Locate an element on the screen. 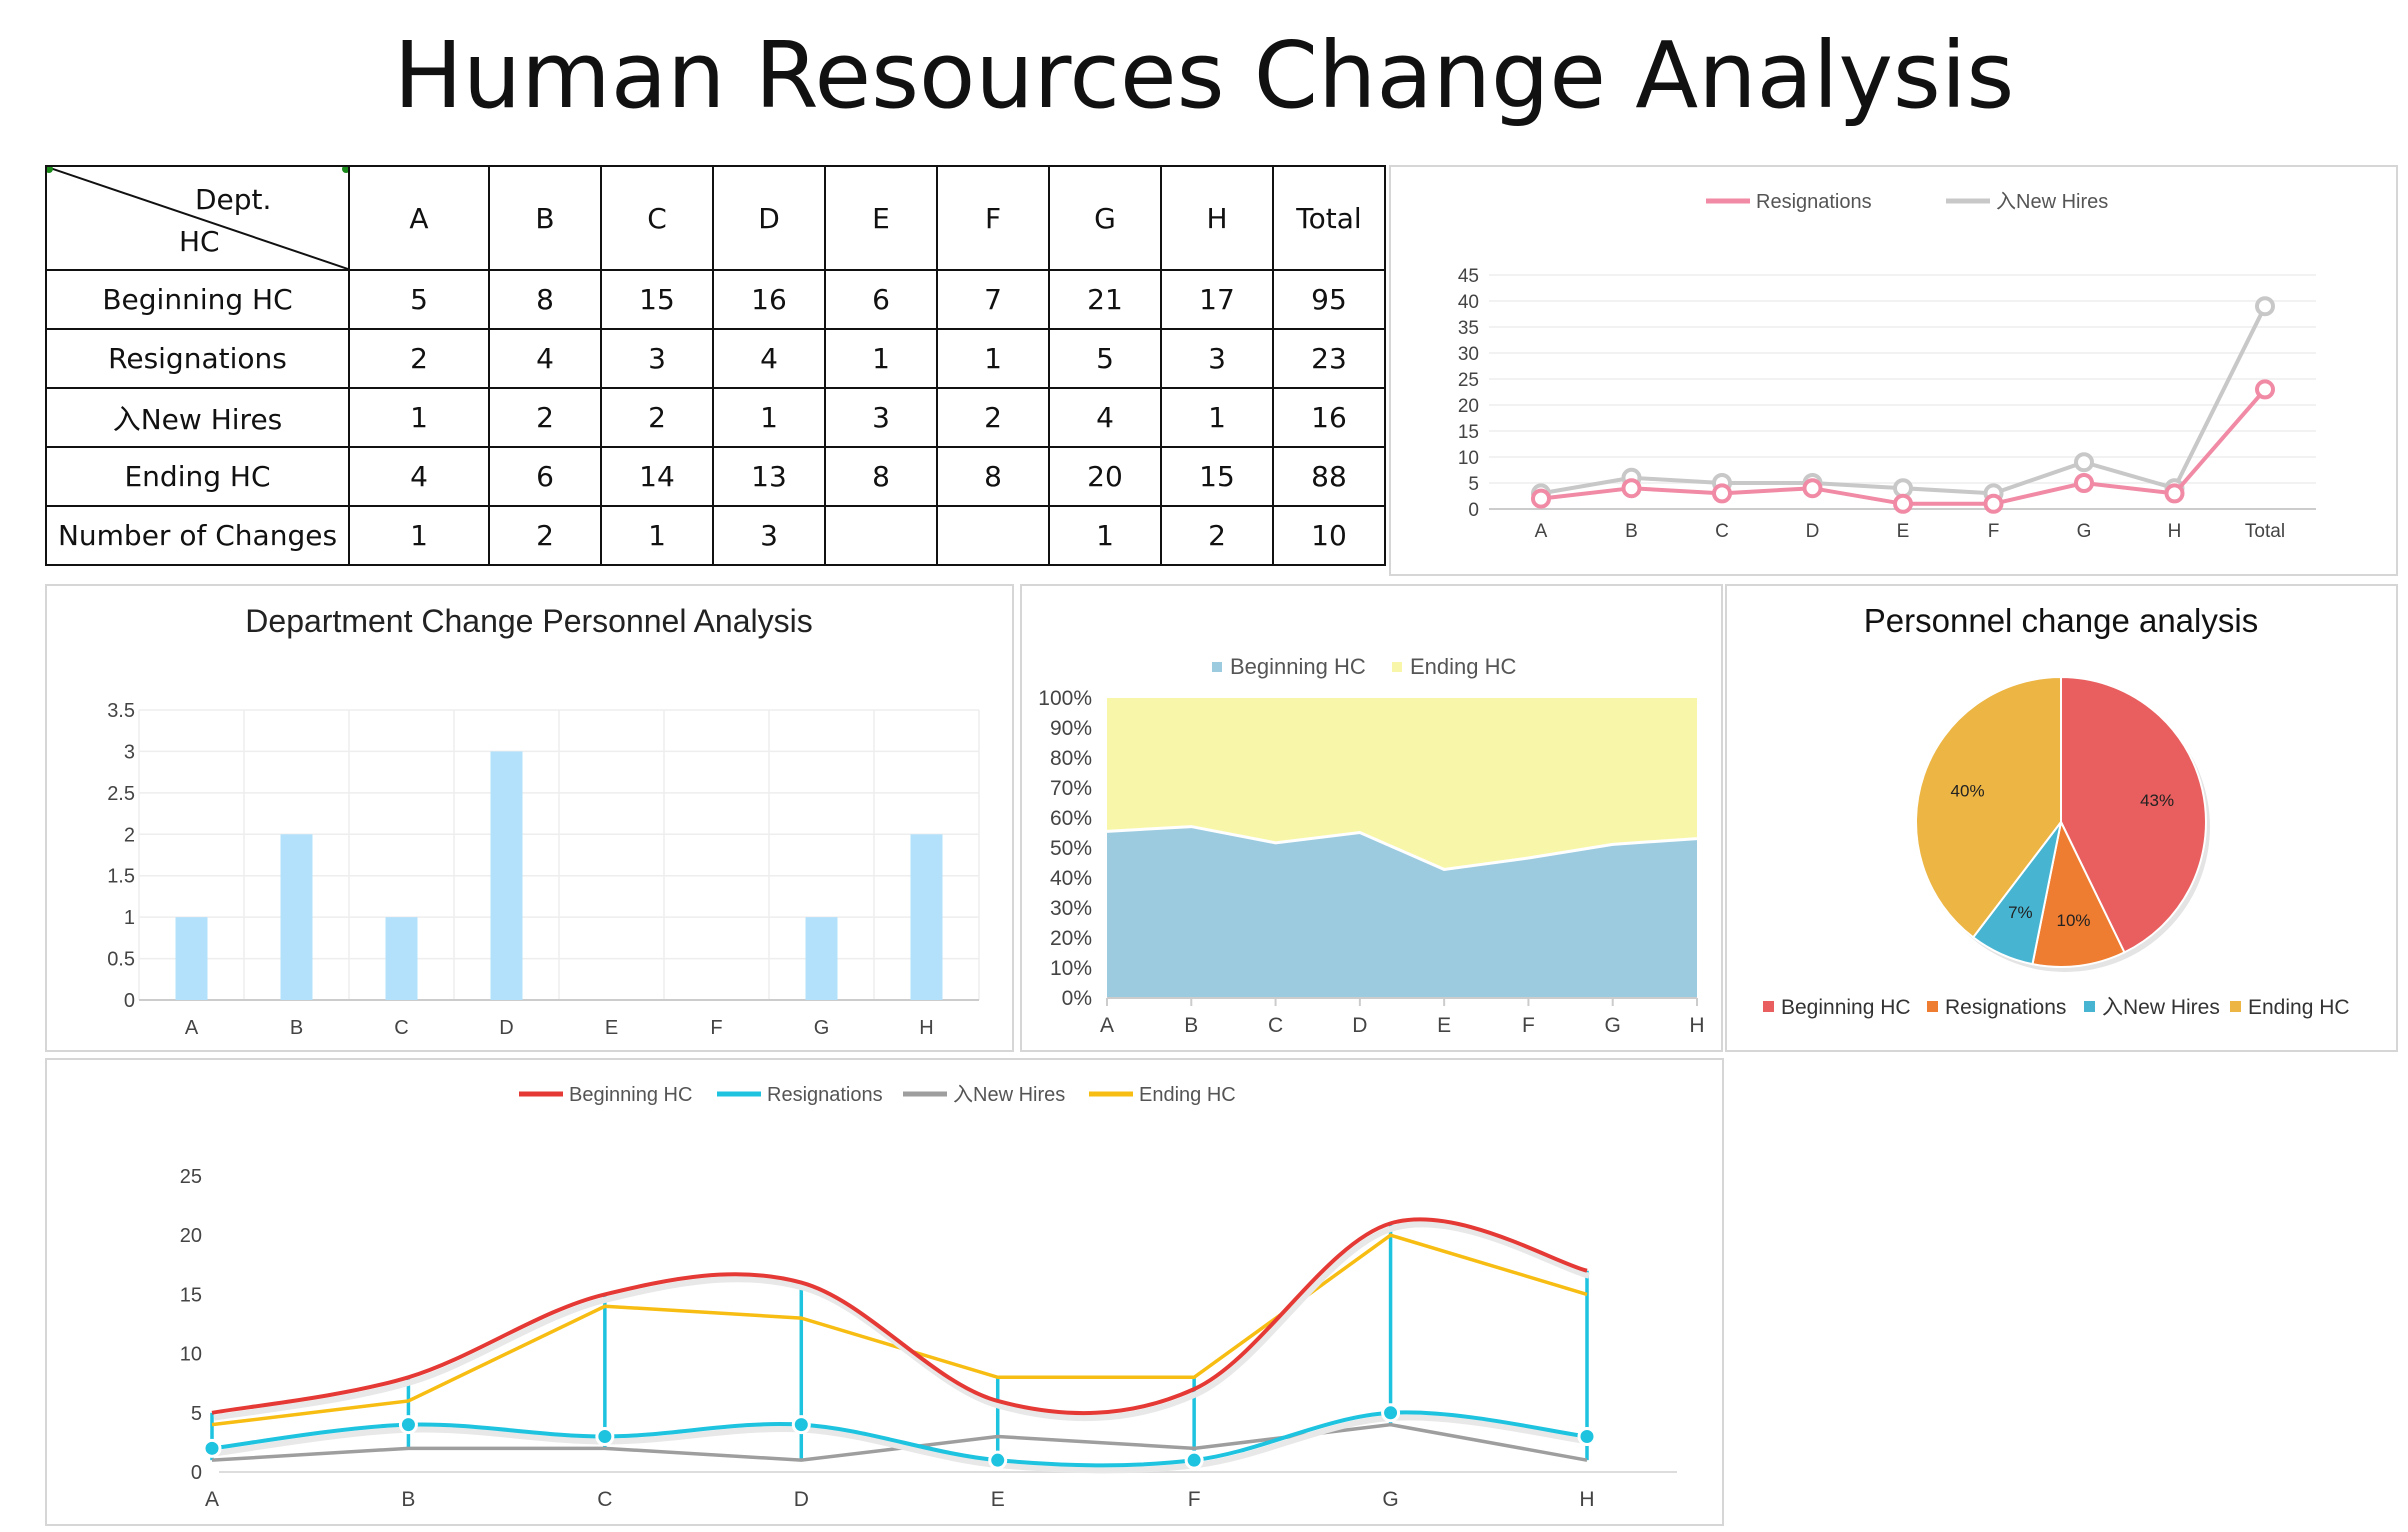  y-tick-label: 30% is located at coordinates (1071, 908).